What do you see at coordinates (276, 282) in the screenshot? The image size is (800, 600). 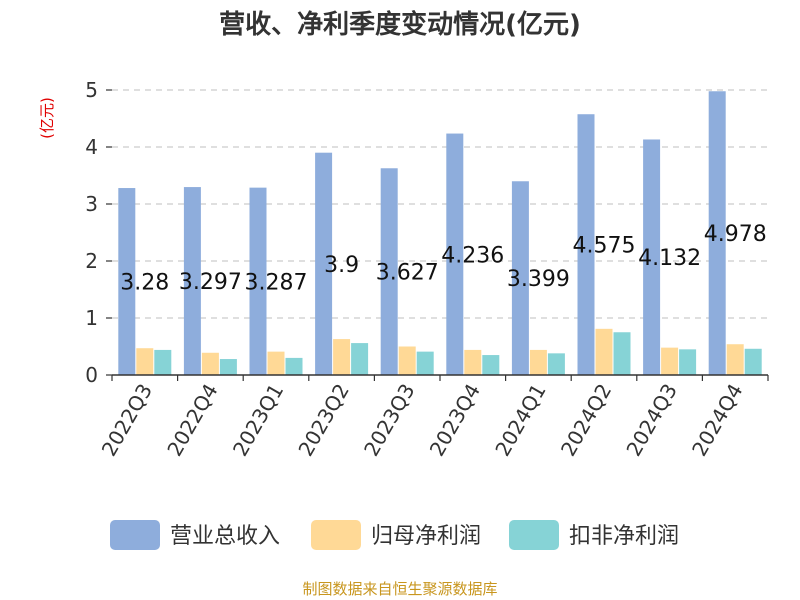 I see `data-label: 3.287` at bounding box center [276, 282].